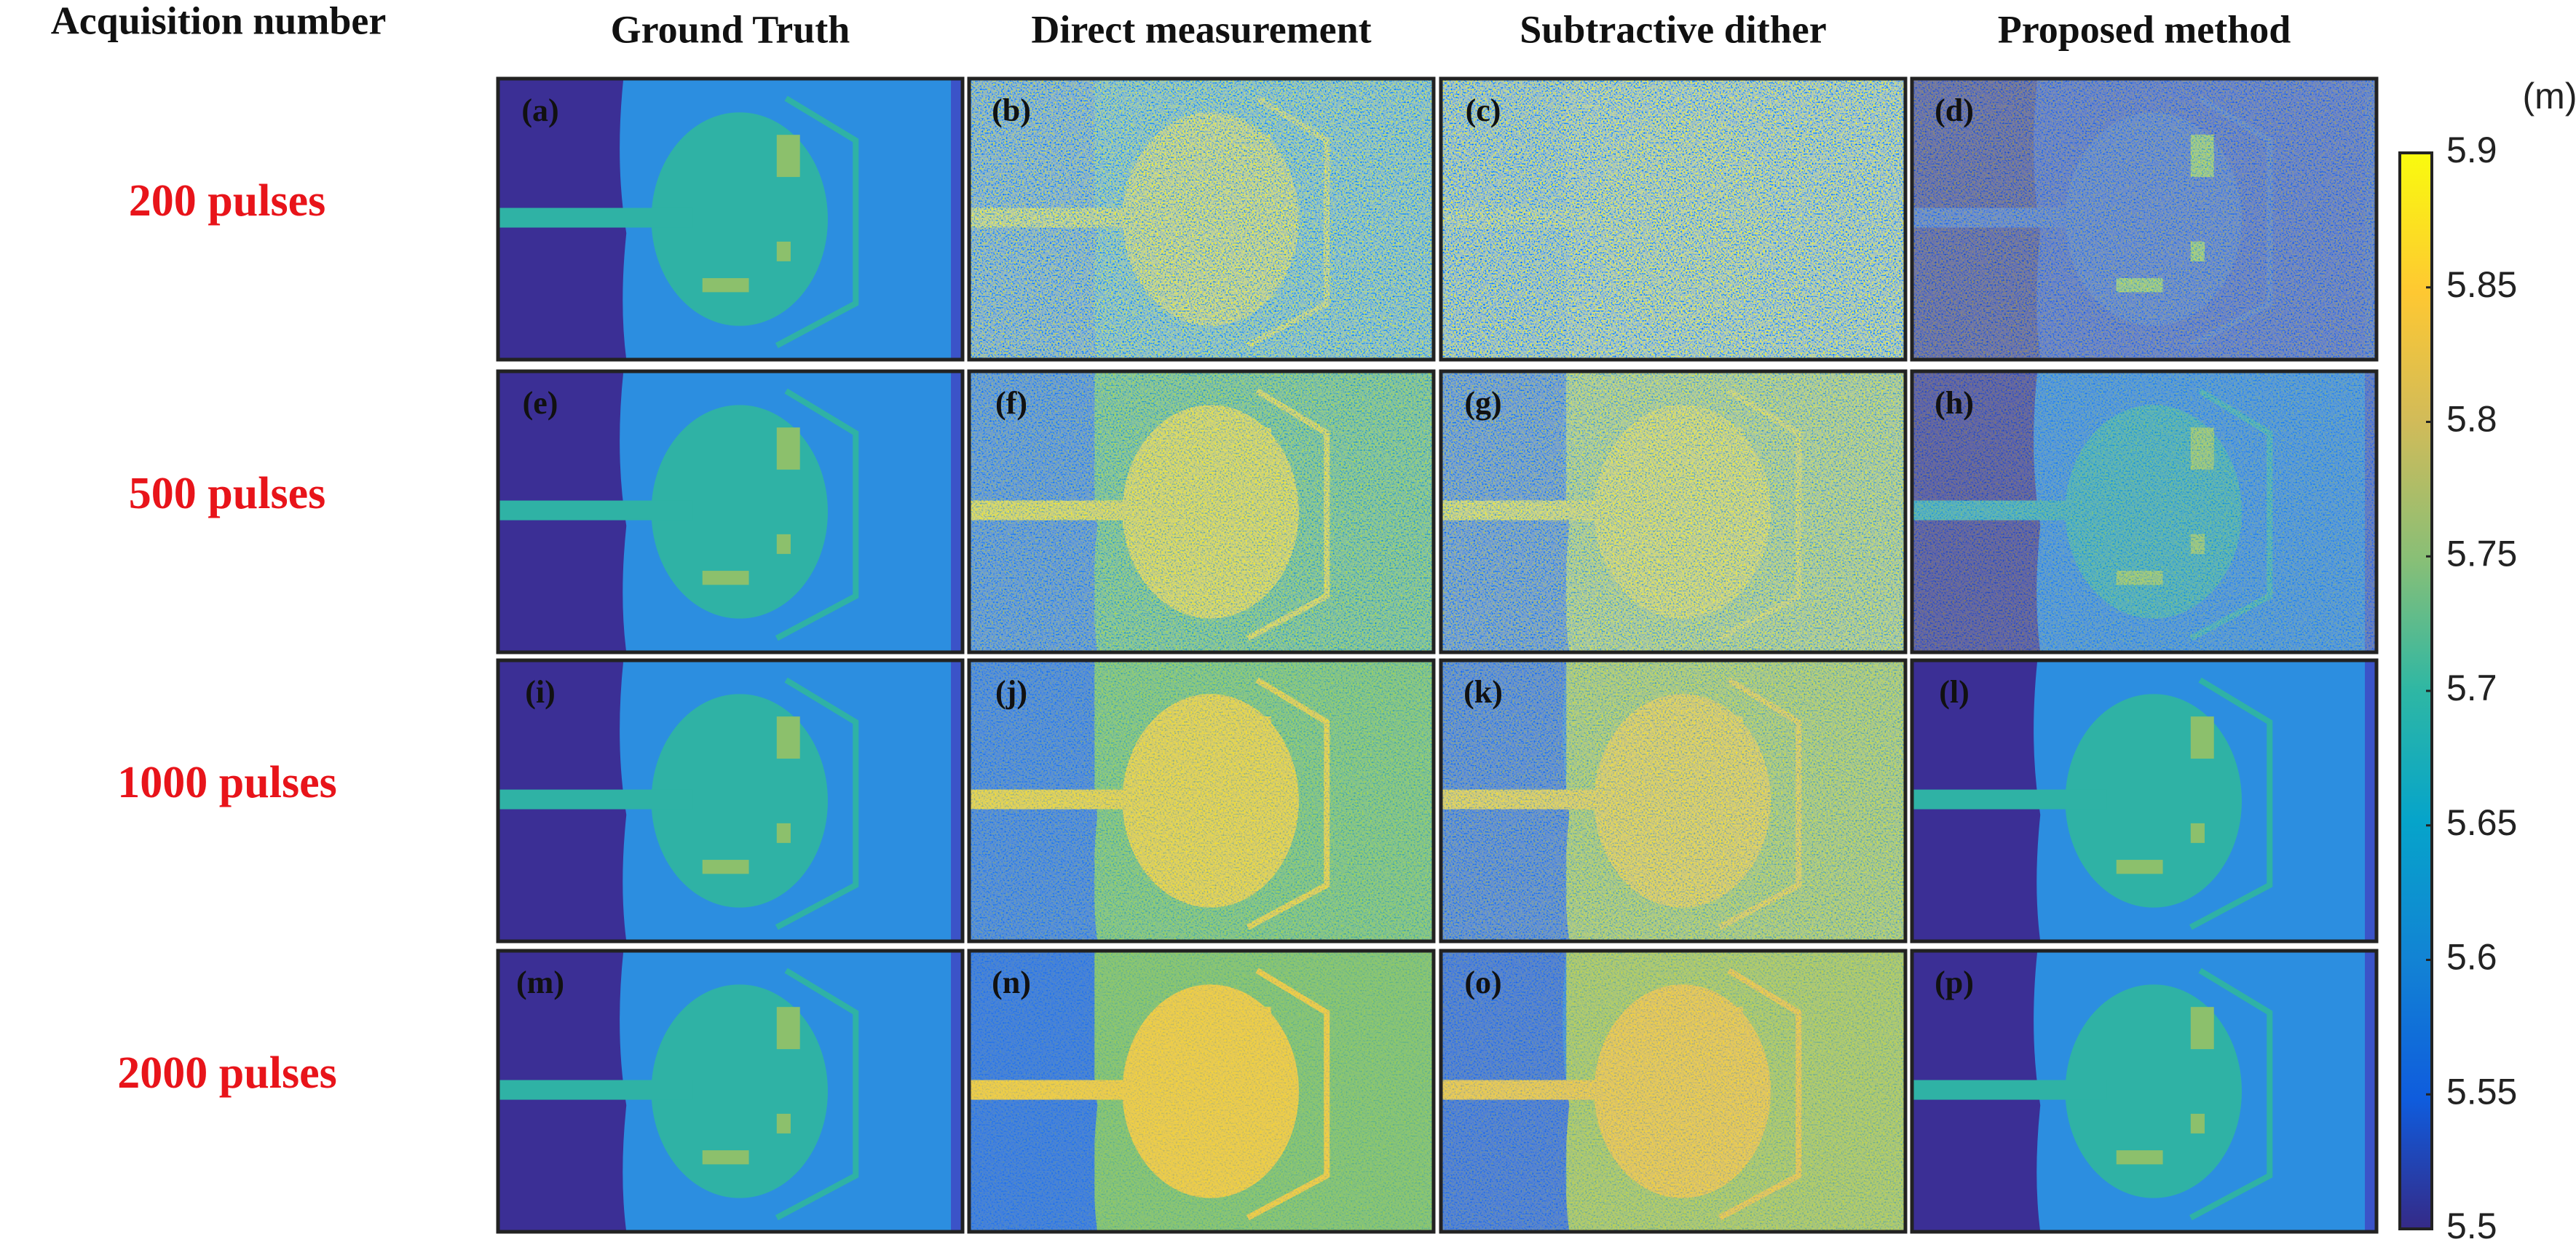  Describe the element at coordinates (1954, 403) in the screenshot. I see `panel-label: (h)` at that location.